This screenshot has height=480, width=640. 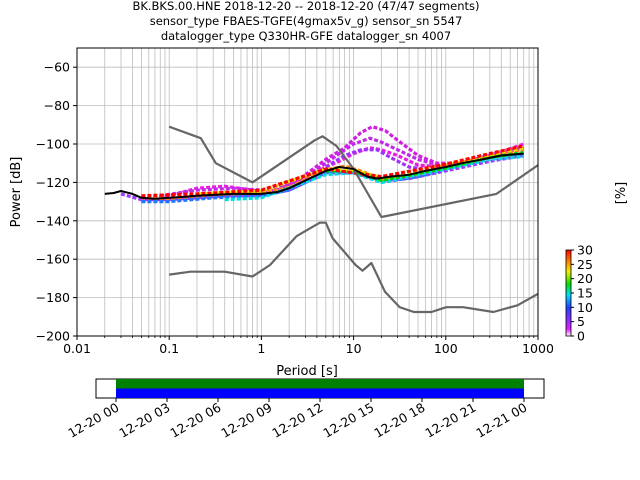 I want to click on timeline-tick-label: 12-20 06, so click(x=195, y=420).